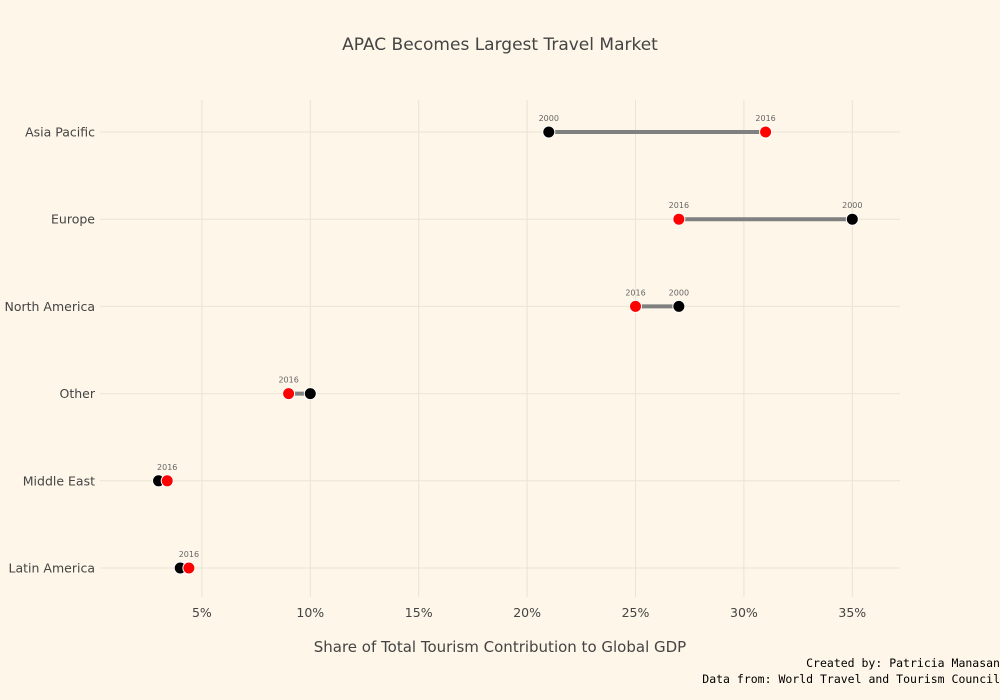 The height and width of the screenshot is (700, 1000). I want to click on y-tick-label: North America, so click(50, 306).